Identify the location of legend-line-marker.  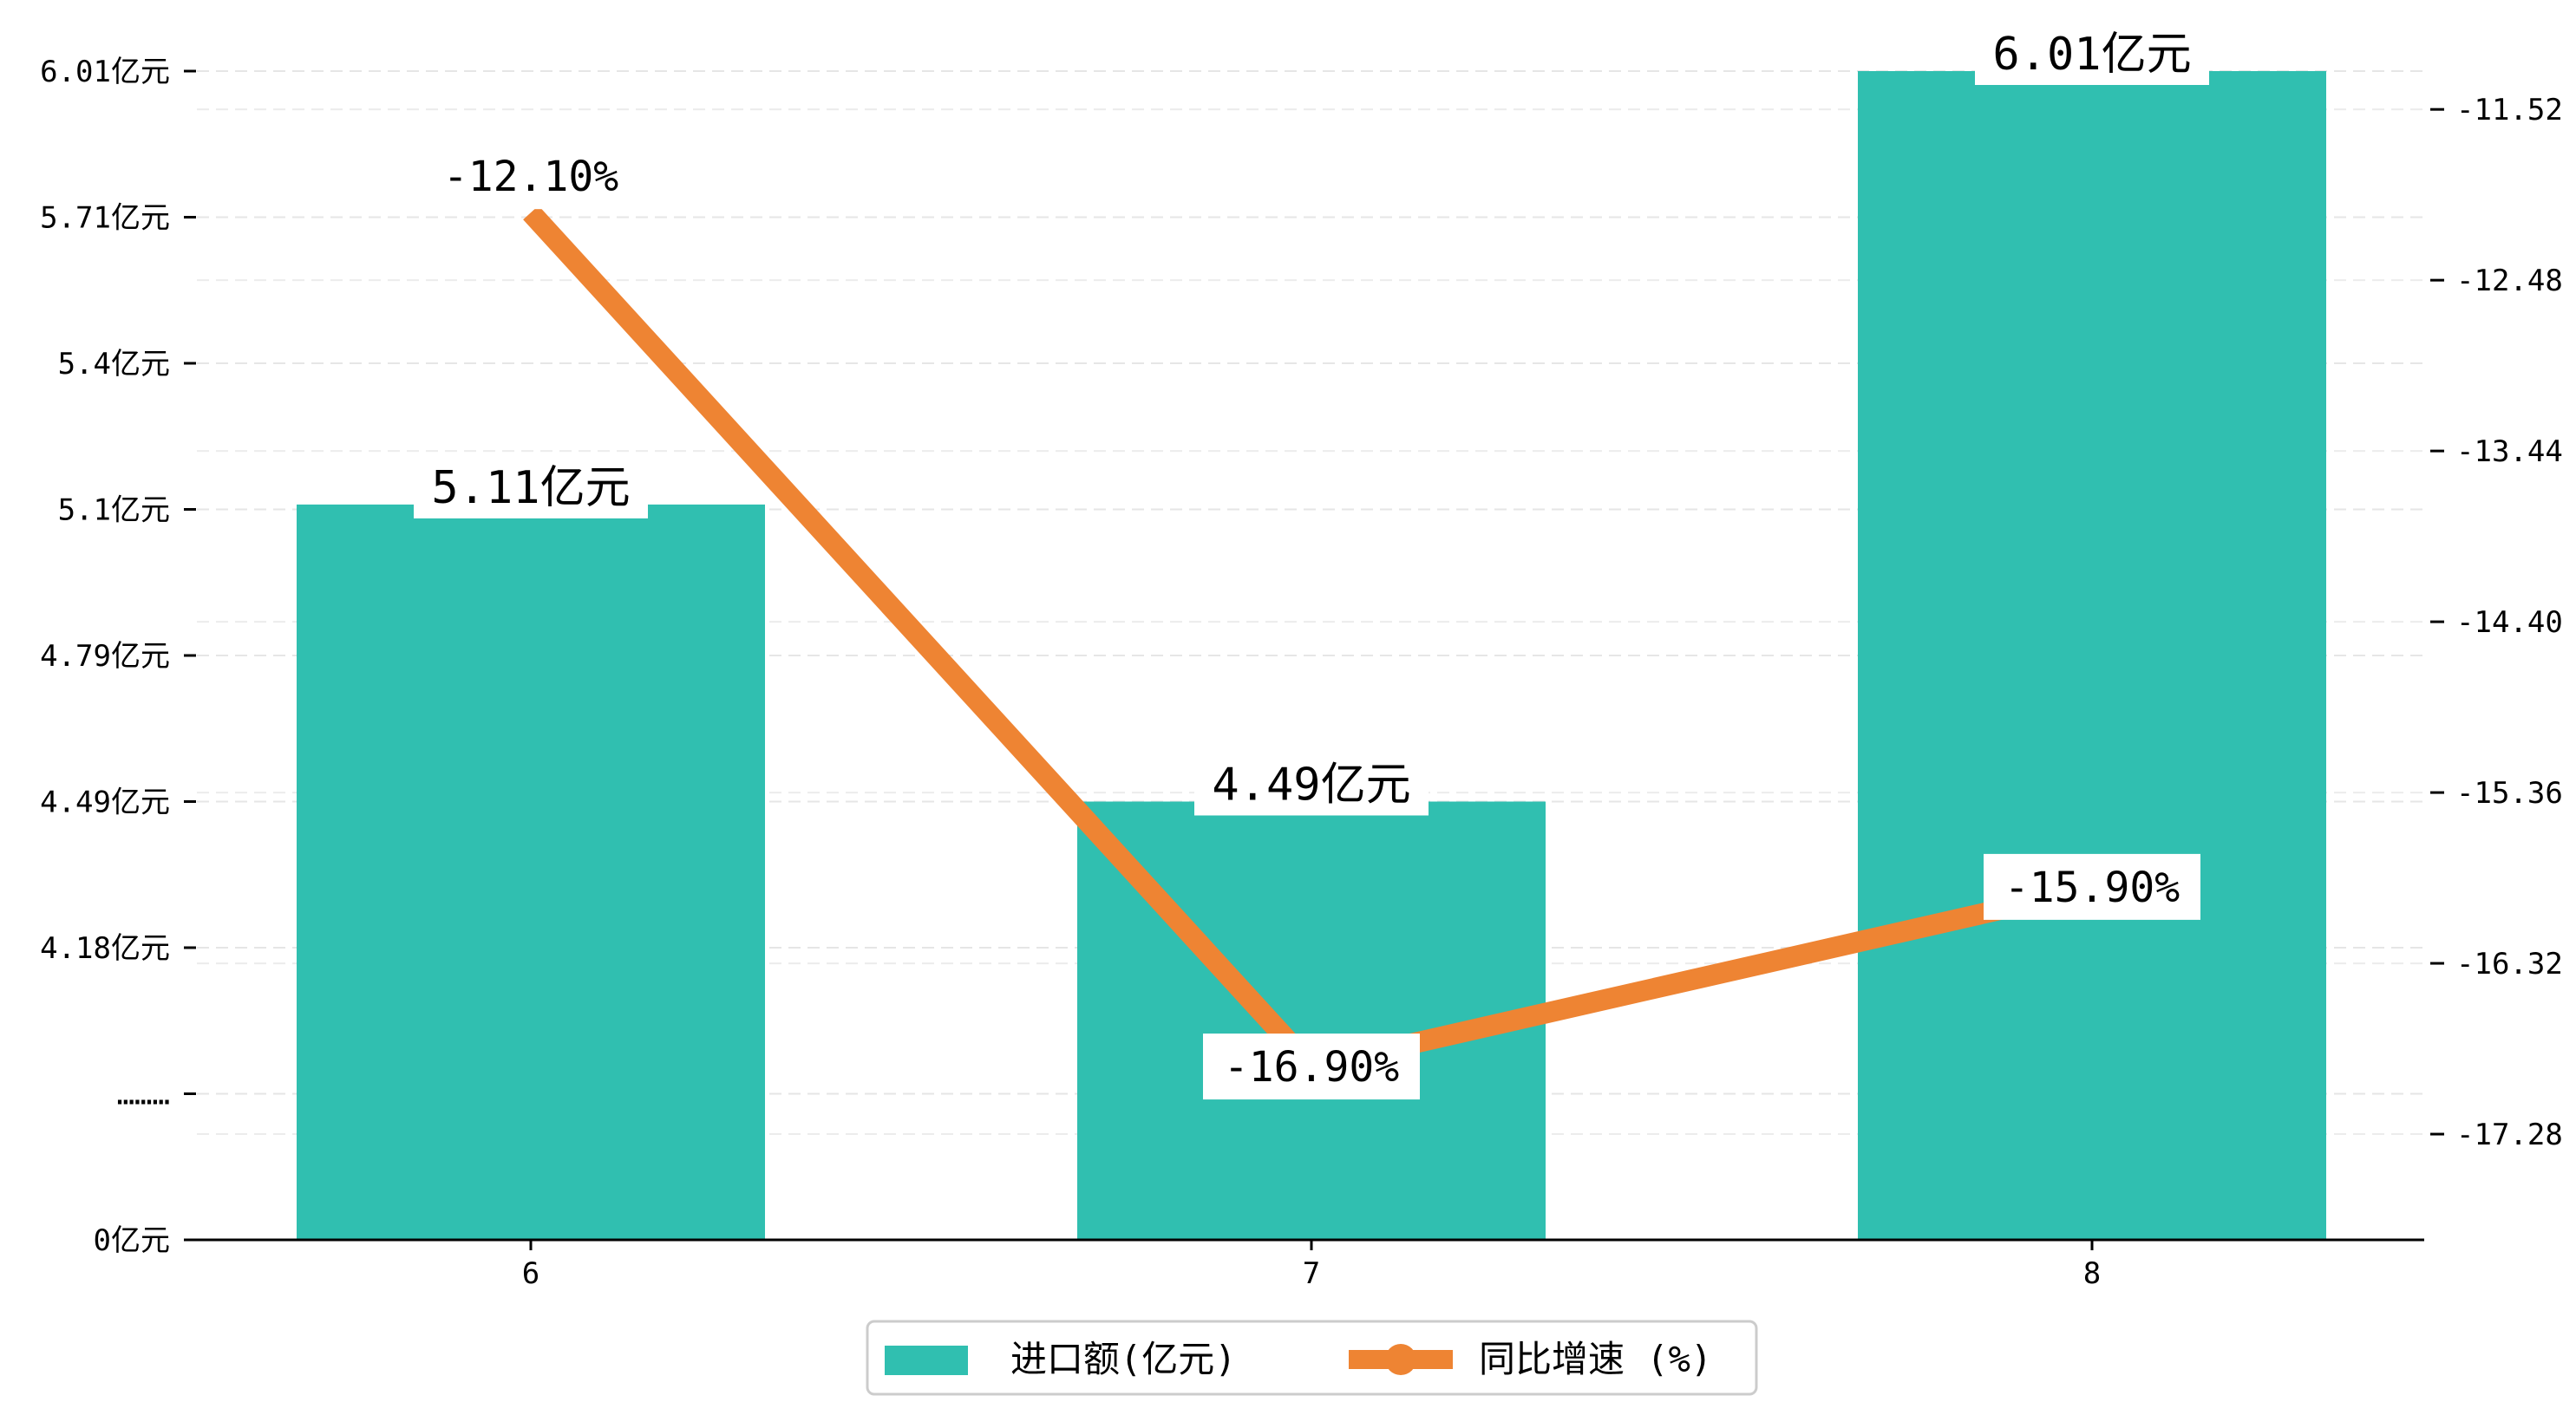
(1400, 1359).